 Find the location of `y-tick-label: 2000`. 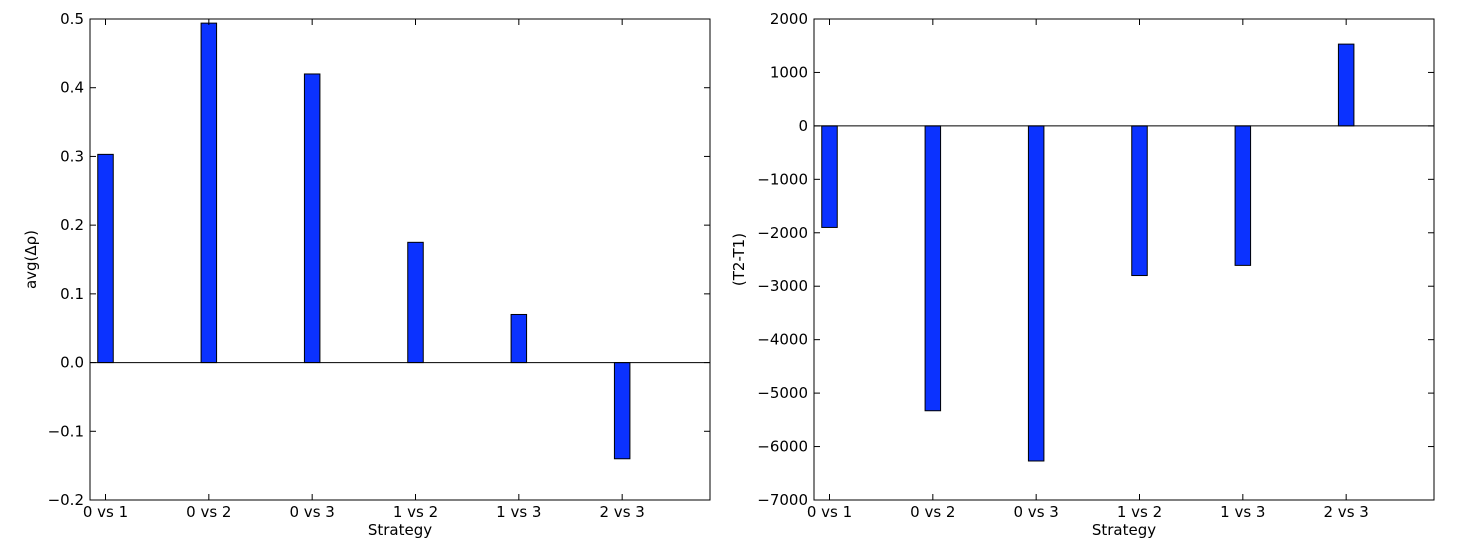

y-tick-label: 2000 is located at coordinates (789, 19).